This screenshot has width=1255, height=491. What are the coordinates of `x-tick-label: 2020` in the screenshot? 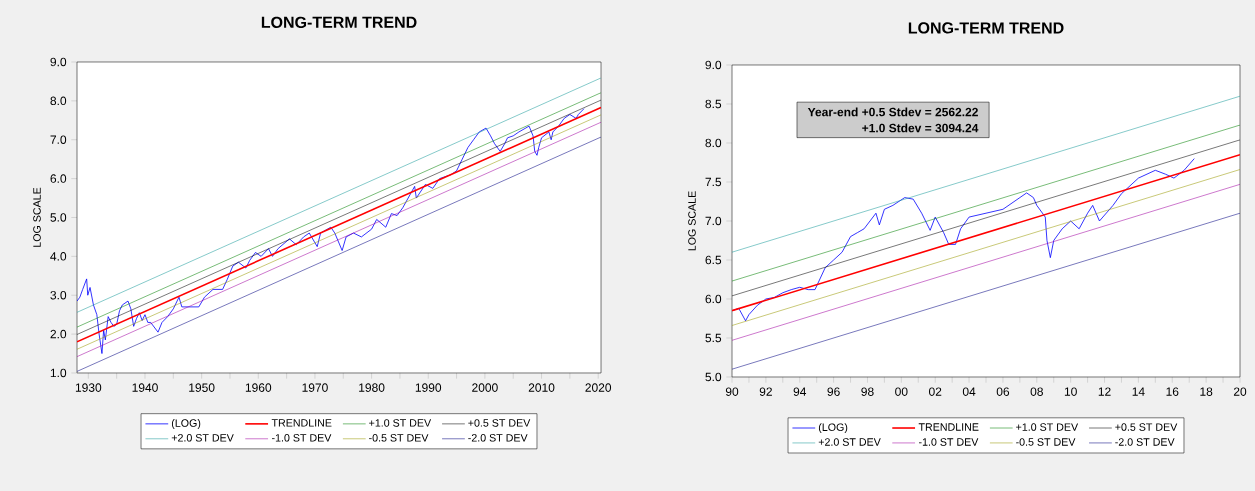 It's located at (598, 387).